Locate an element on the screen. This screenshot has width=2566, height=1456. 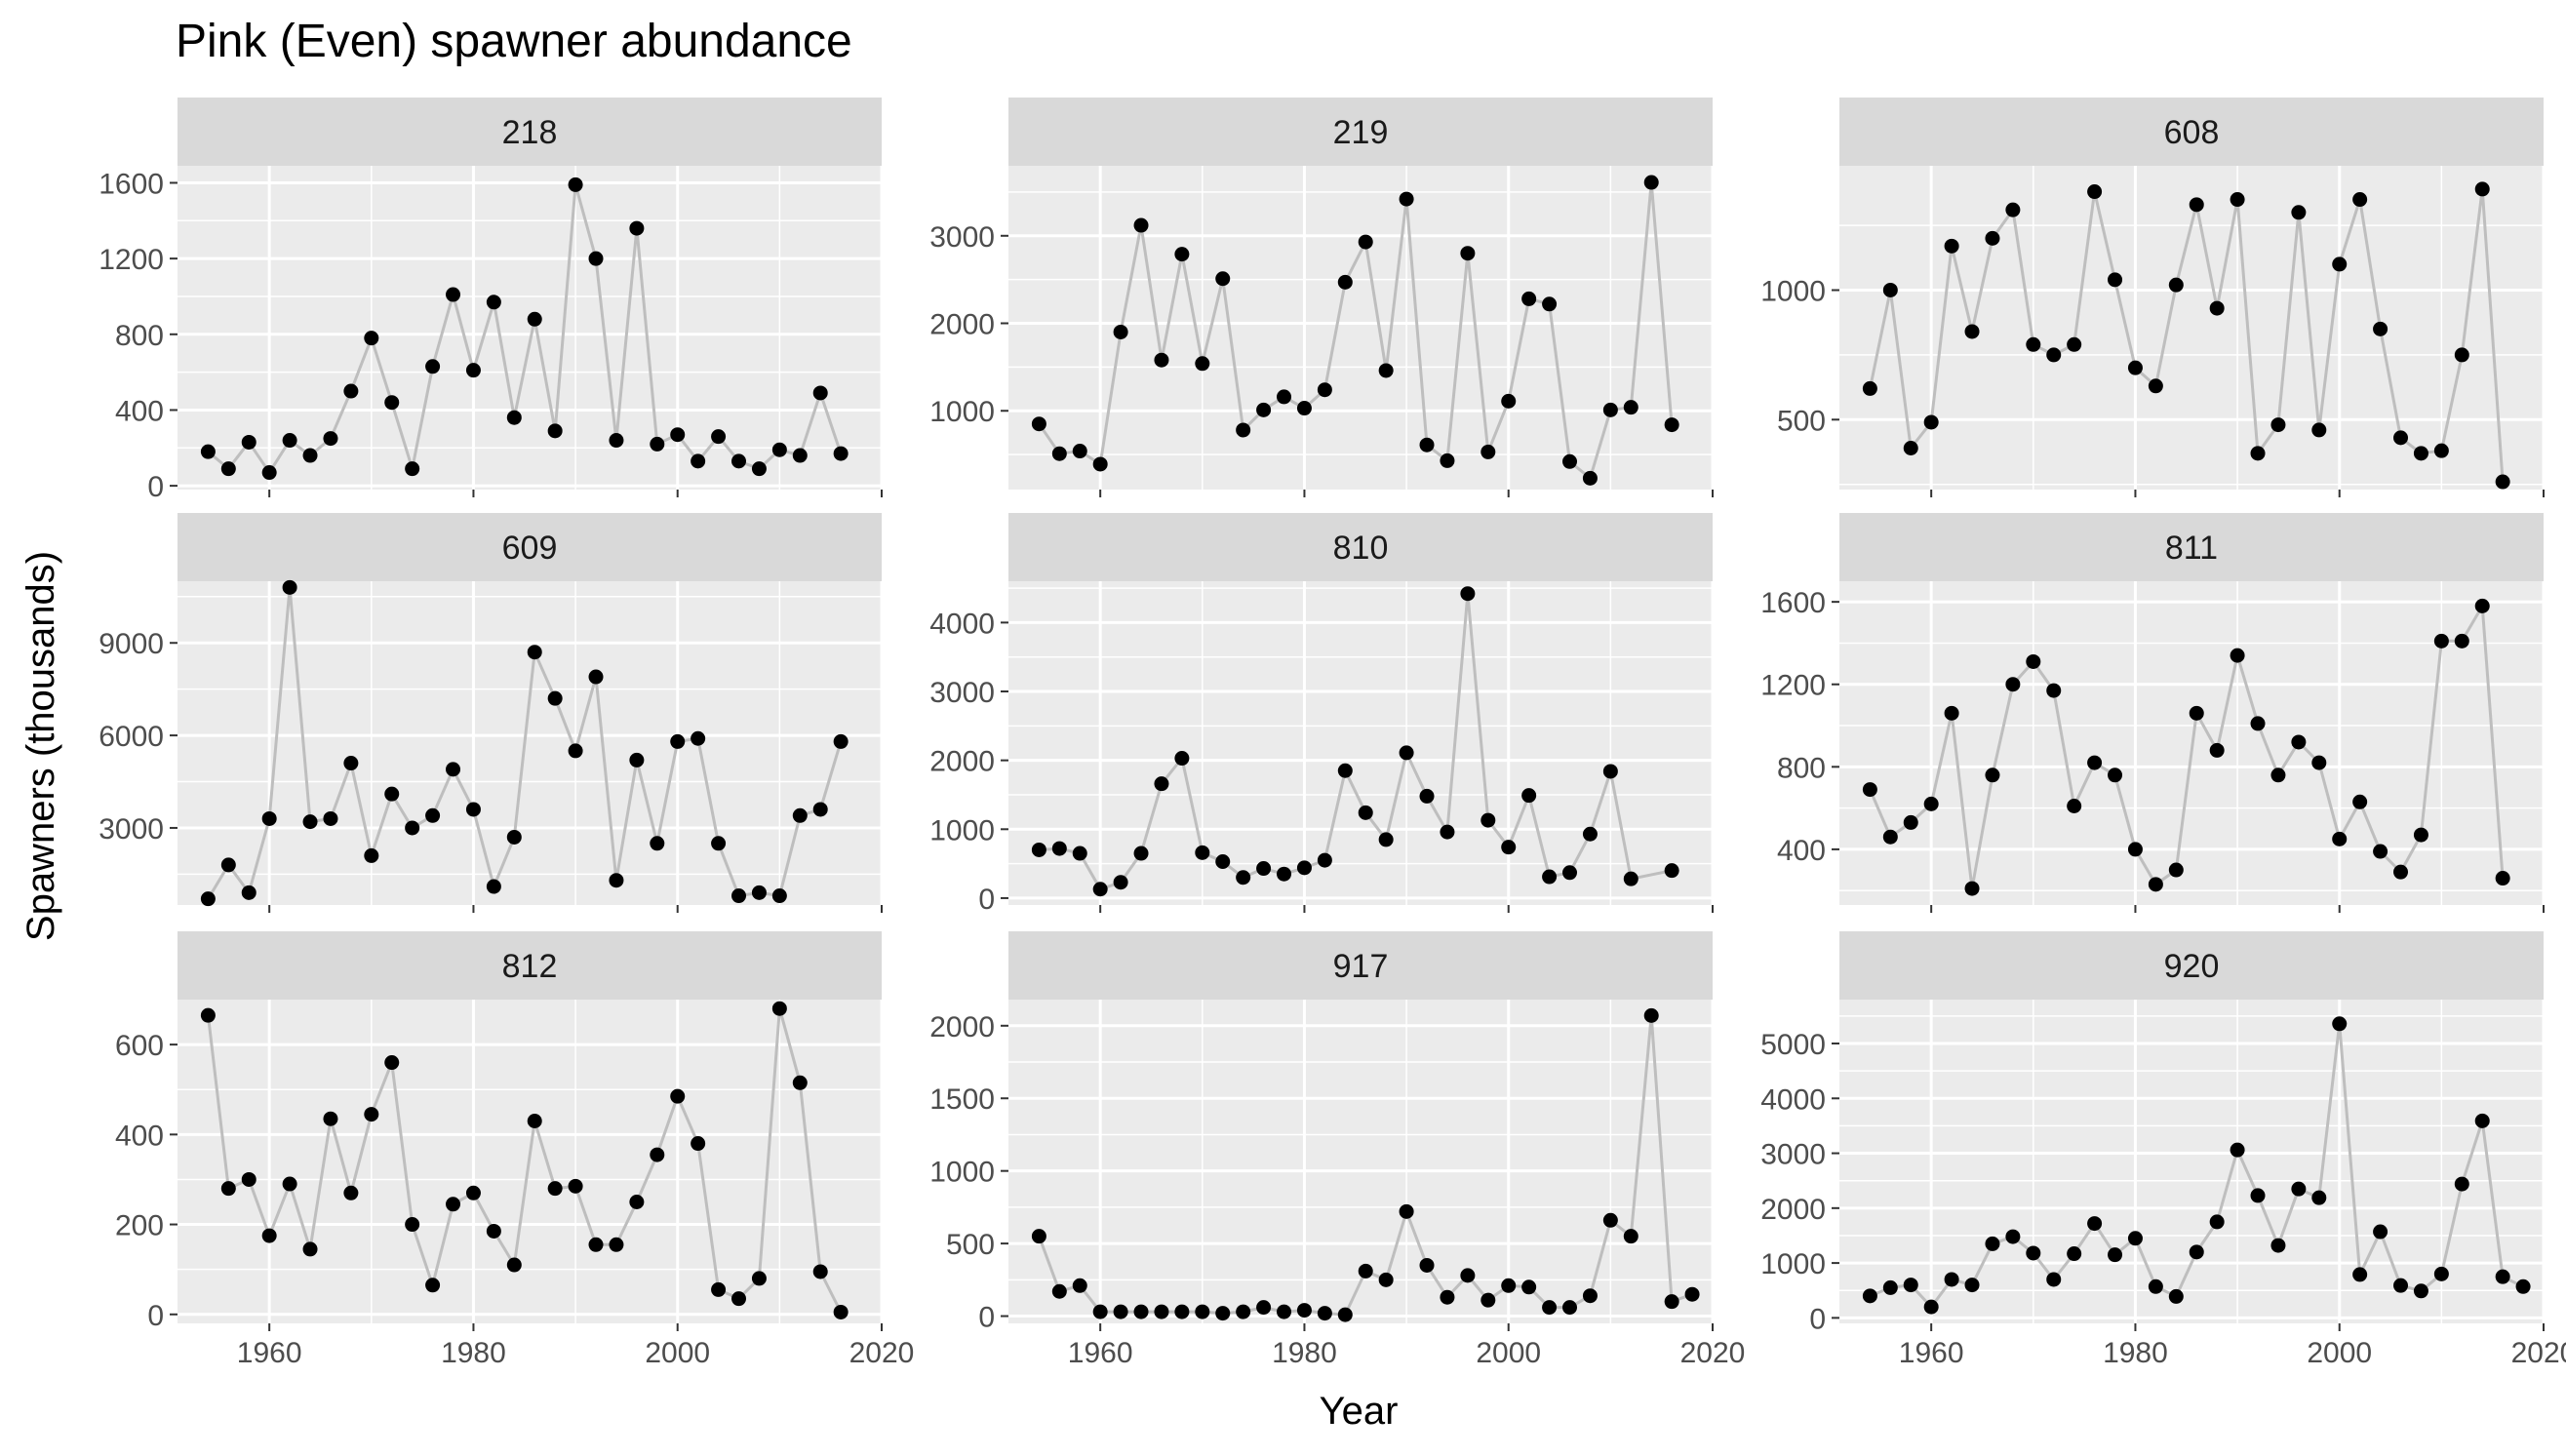
y-tick-label: 0 is located at coordinates (986, 1318).